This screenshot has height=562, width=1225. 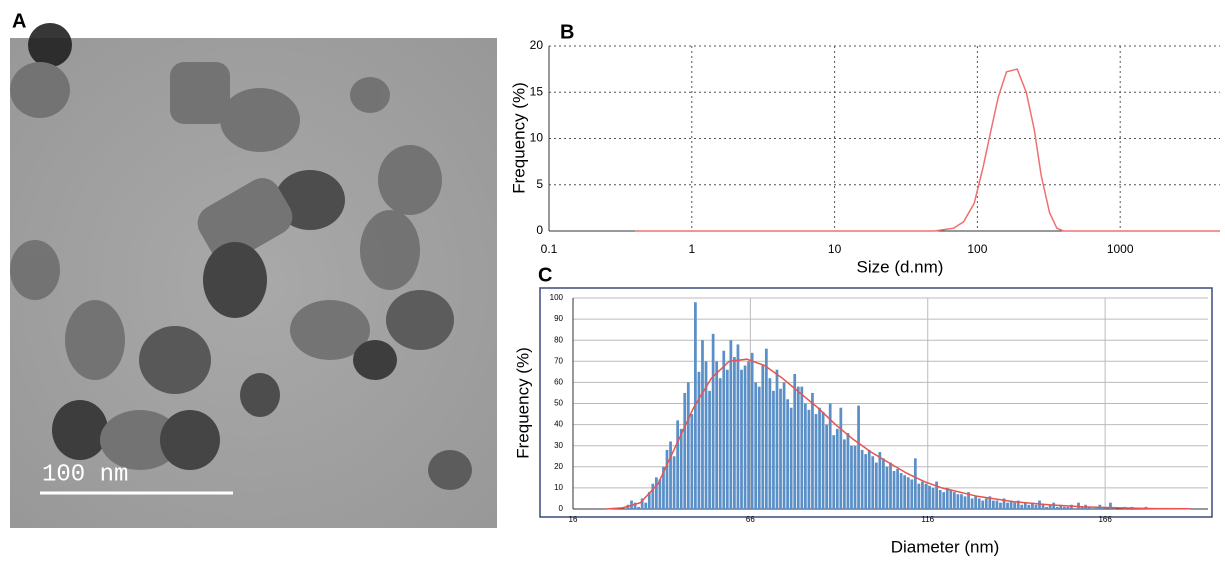 What do you see at coordinates (1120, 249) in the screenshot?
I see `x-tick-label: 1000` at bounding box center [1120, 249].